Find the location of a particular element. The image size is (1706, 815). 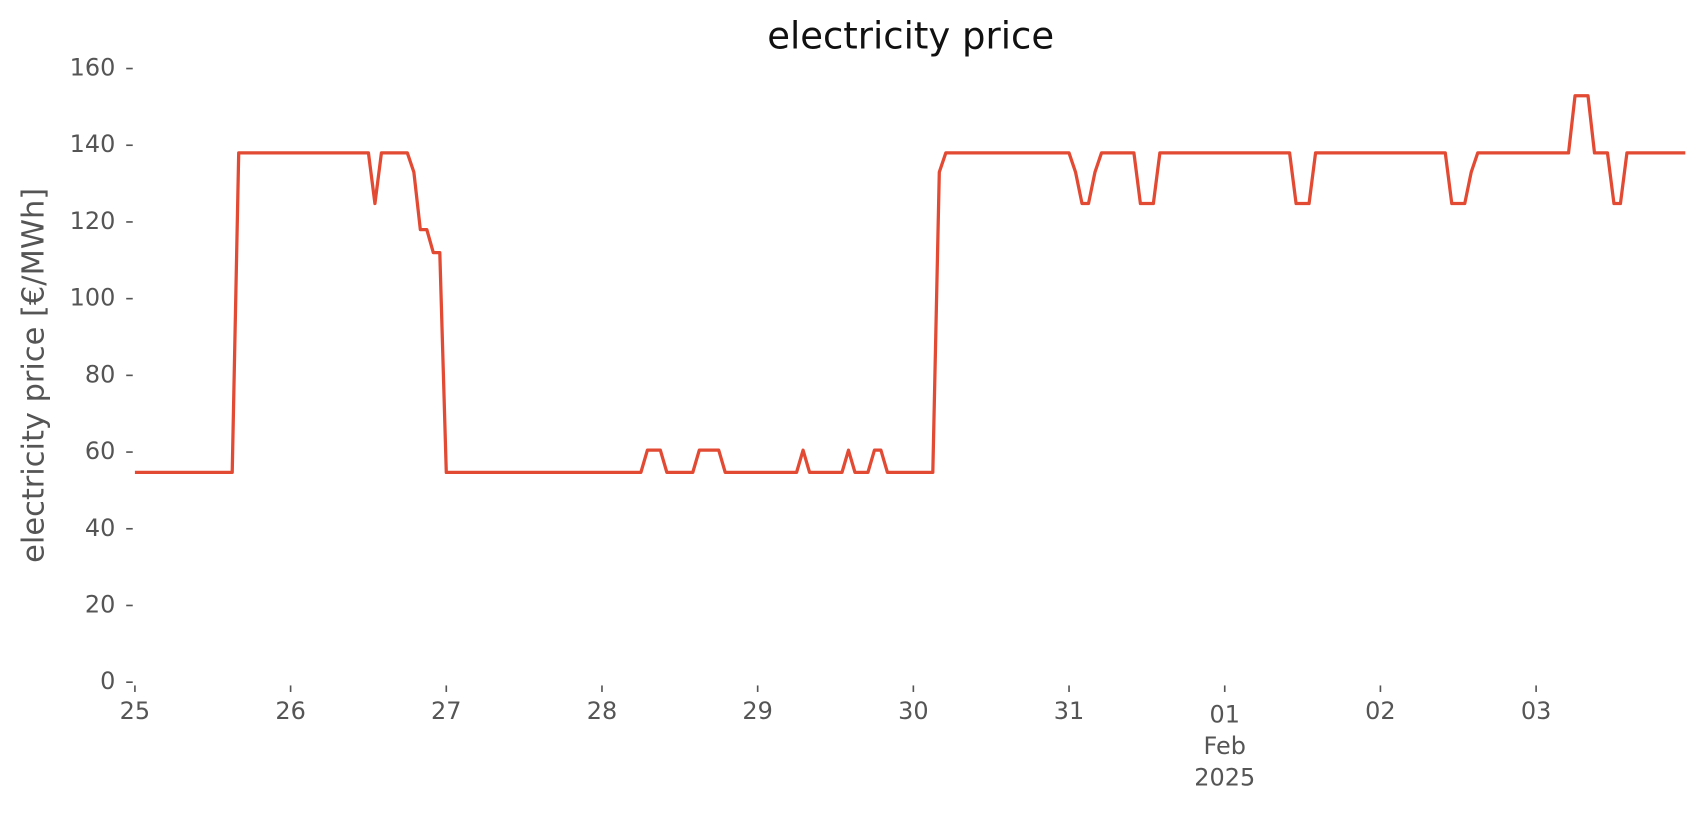

x-tick-label: 01 Feb 2025 is located at coordinates (1225, 747).